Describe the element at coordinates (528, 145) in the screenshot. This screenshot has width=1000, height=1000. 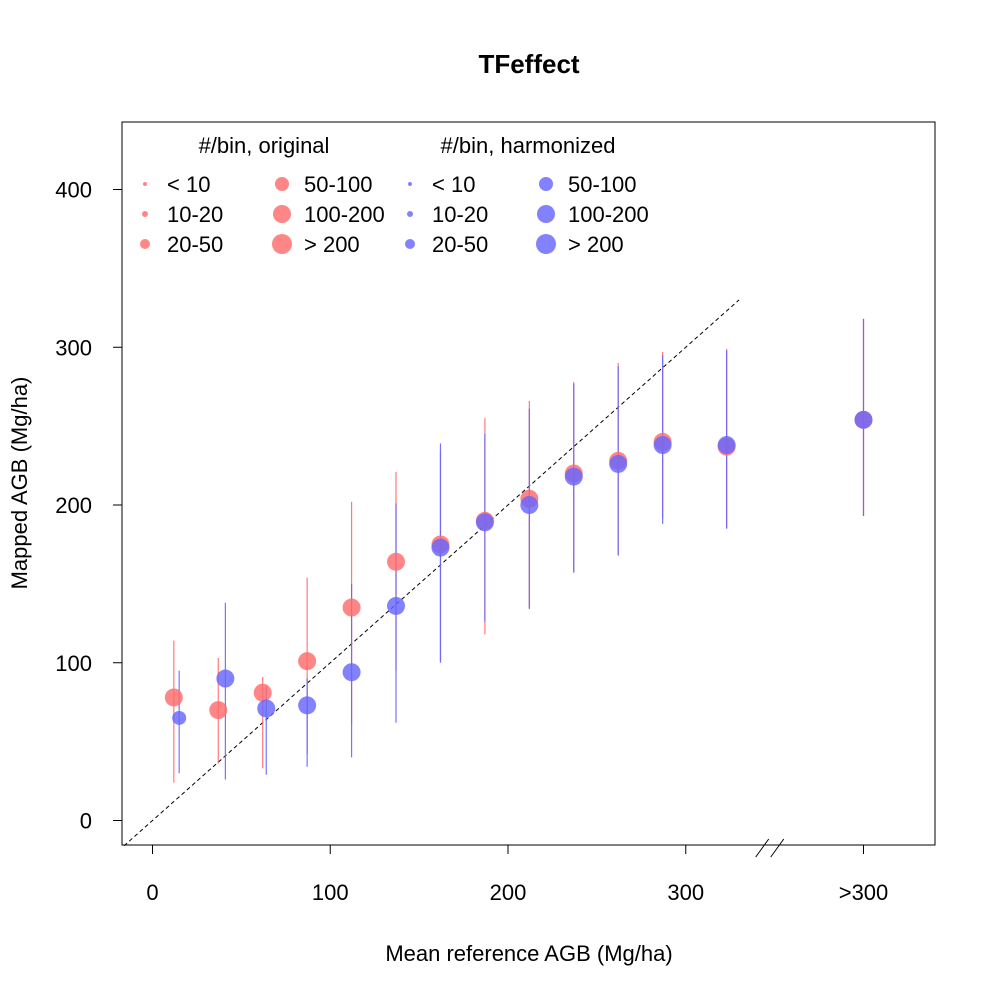
I see `legend-title-harmonized: #/bin, harmonized` at that location.